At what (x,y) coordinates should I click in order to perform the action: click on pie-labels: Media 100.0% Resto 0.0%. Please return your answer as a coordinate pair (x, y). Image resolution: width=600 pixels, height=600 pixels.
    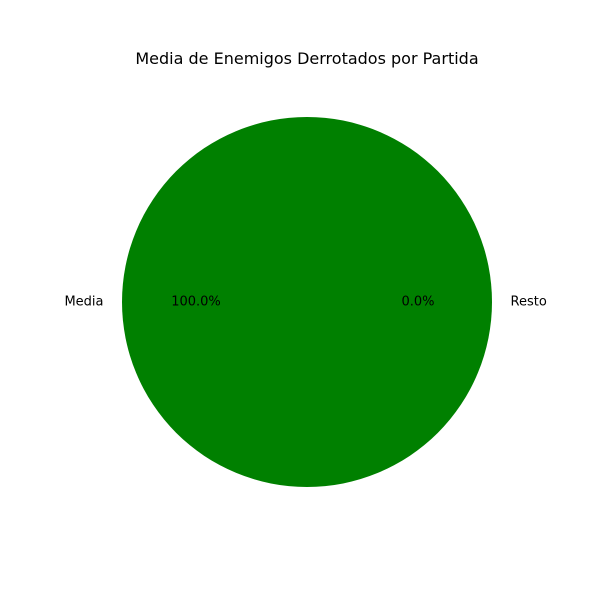
    Looking at the image, I should click on (305, 302).